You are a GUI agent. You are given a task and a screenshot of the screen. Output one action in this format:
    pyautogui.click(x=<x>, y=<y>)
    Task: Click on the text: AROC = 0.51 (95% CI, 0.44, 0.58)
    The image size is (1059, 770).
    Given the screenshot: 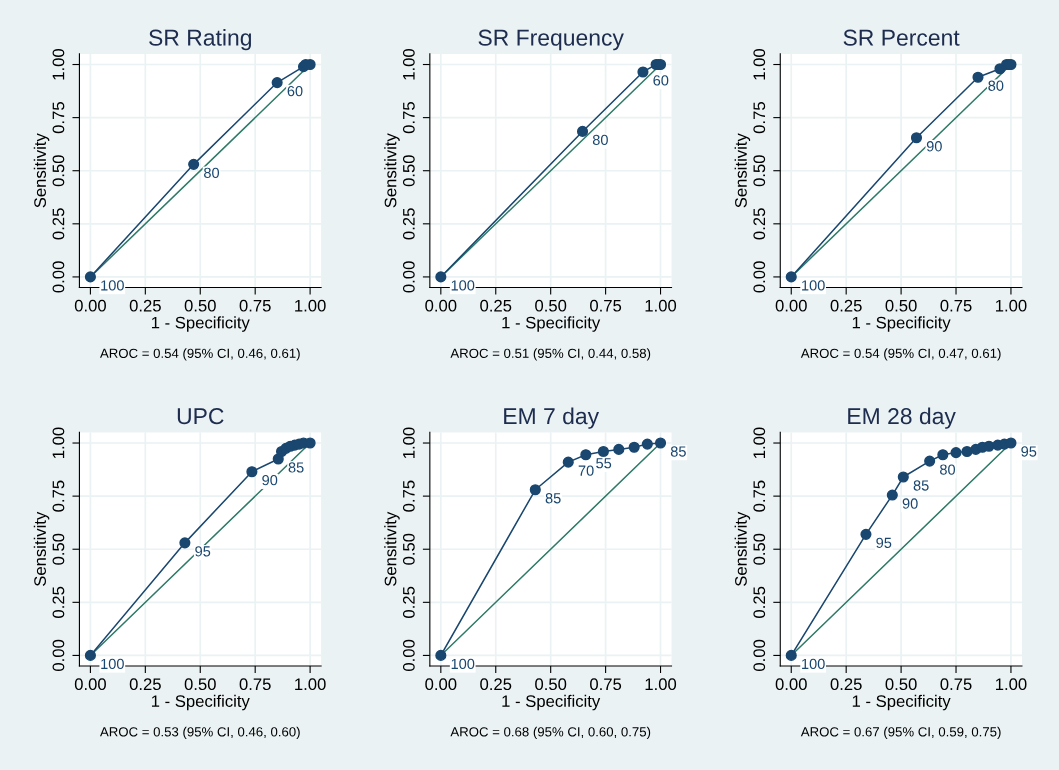 What is the action you would take?
    pyautogui.click(x=550, y=354)
    